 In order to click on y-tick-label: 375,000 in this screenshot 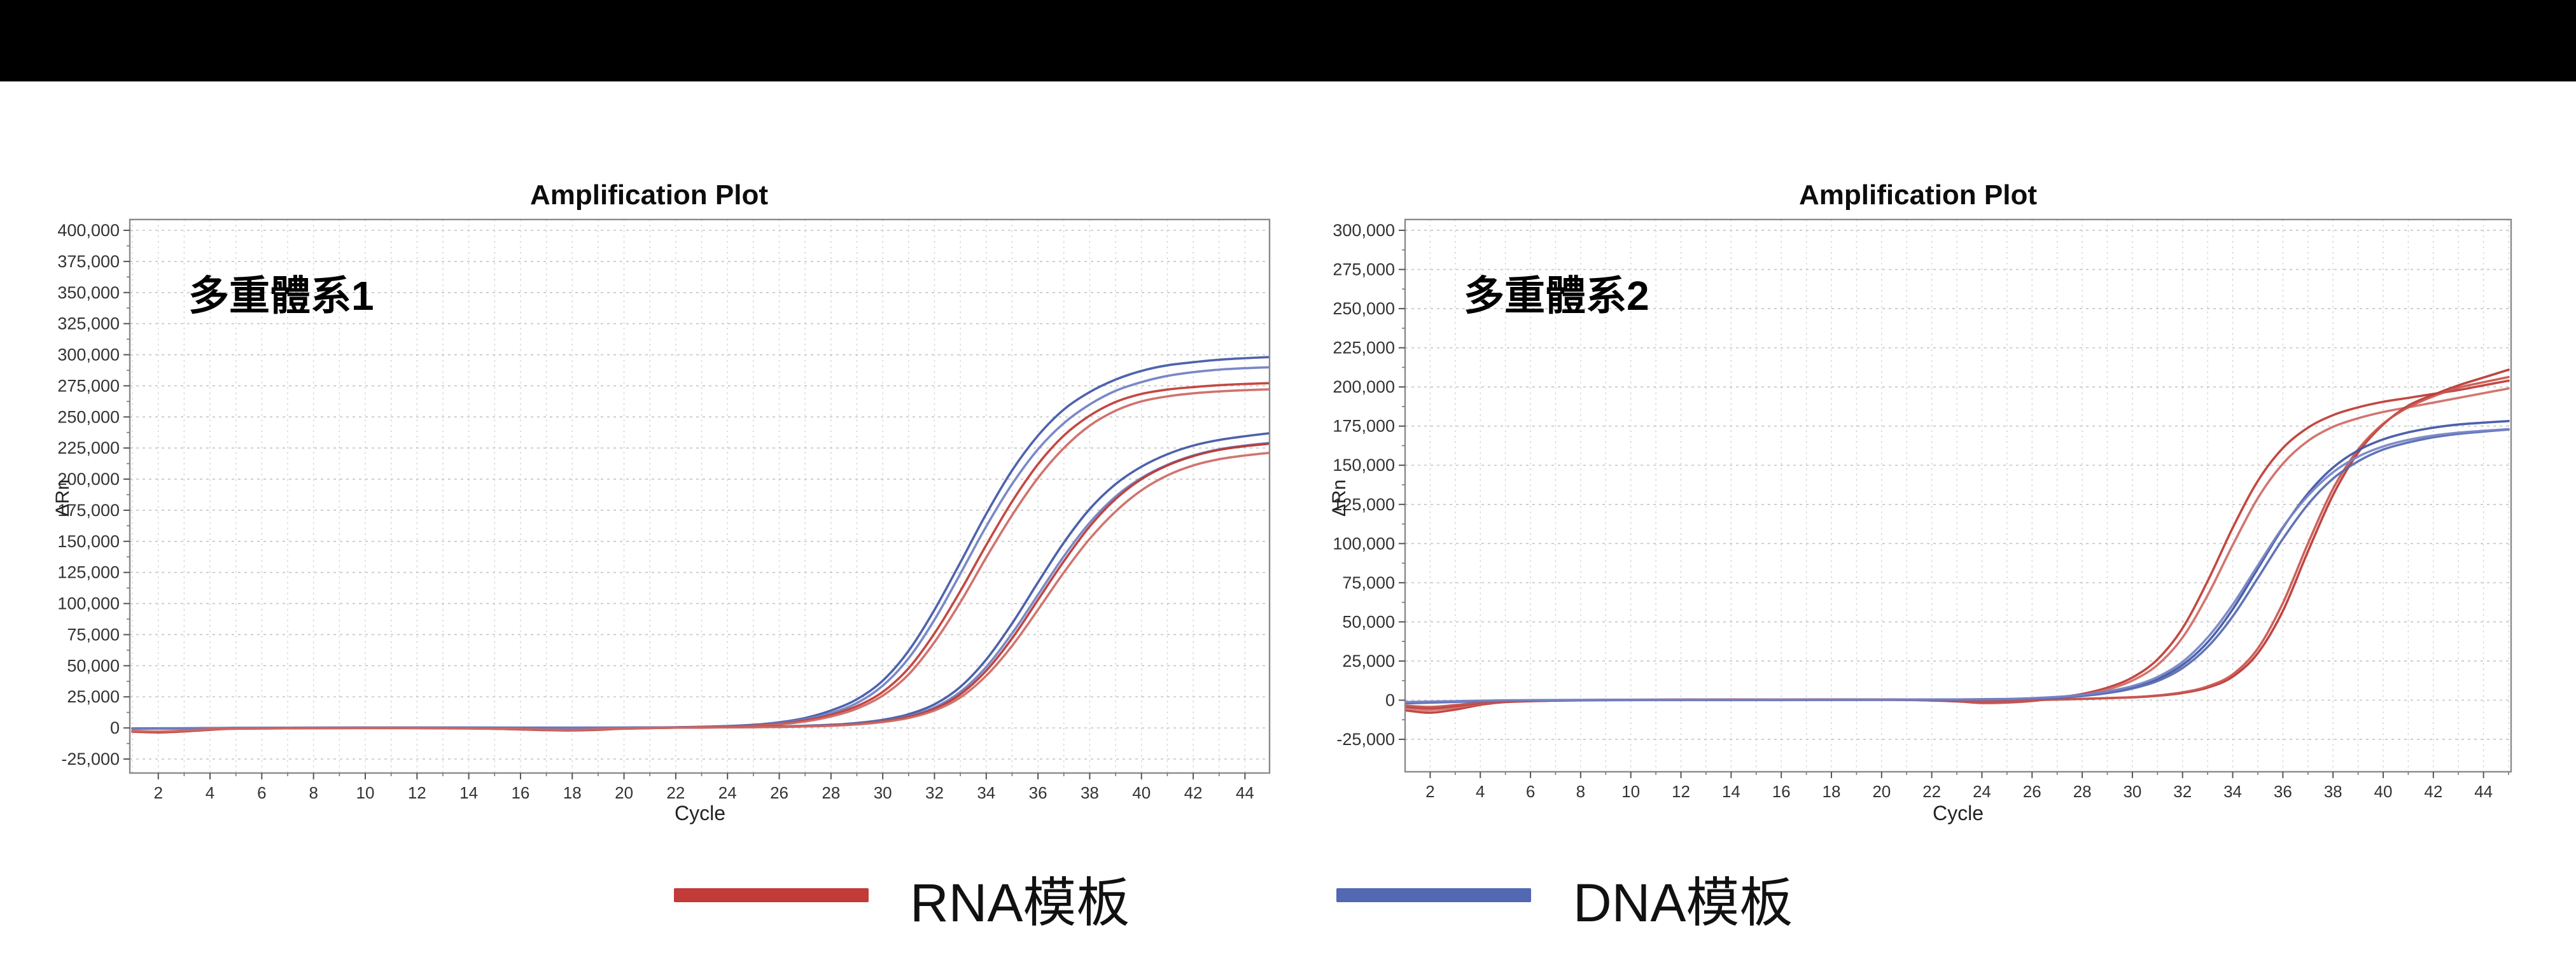, I will do `click(88, 261)`.